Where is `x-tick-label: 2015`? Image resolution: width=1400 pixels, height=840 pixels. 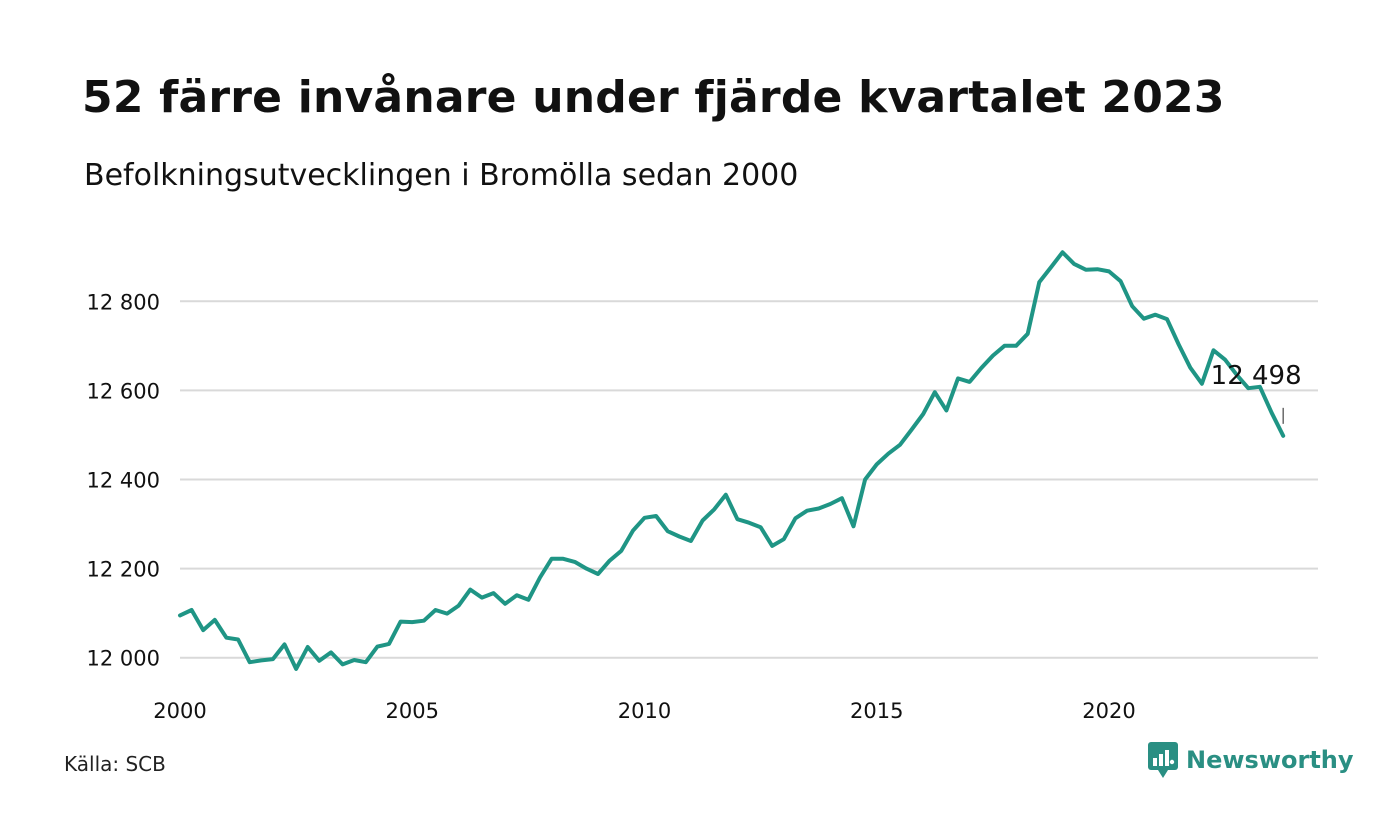 x-tick-label: 2015 is located at coordinates (876, 711).